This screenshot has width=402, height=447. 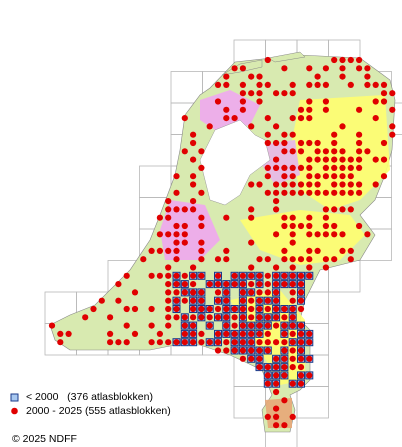 I want to click on island, so click(x=286, y=57).